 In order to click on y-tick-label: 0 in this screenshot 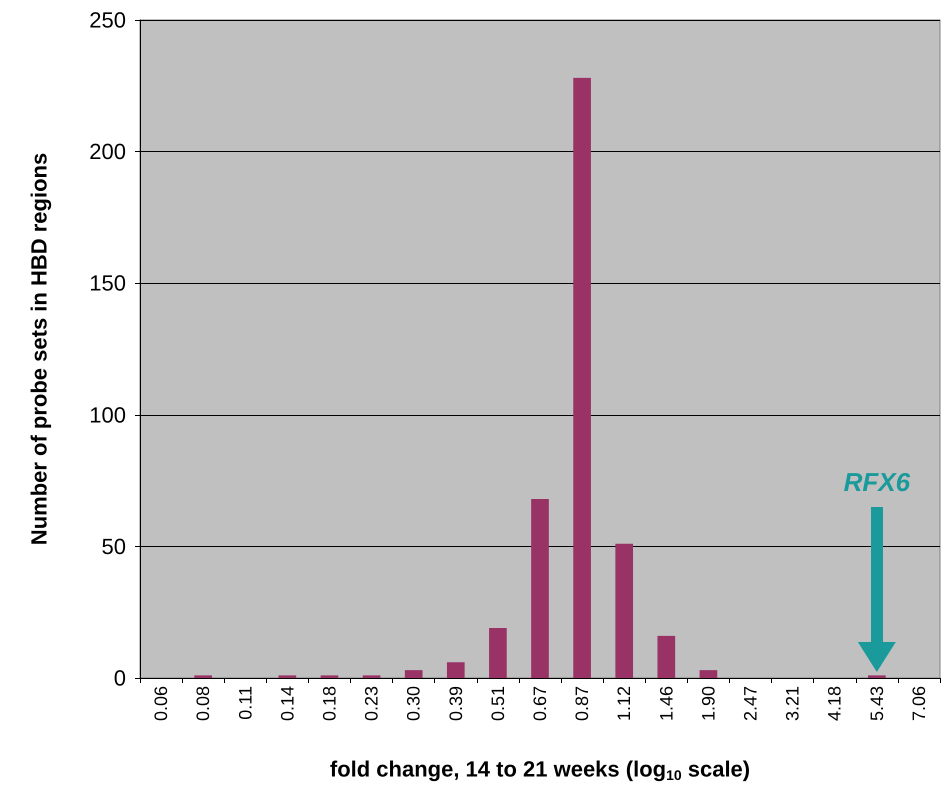, I will do `click(120, 678)`.